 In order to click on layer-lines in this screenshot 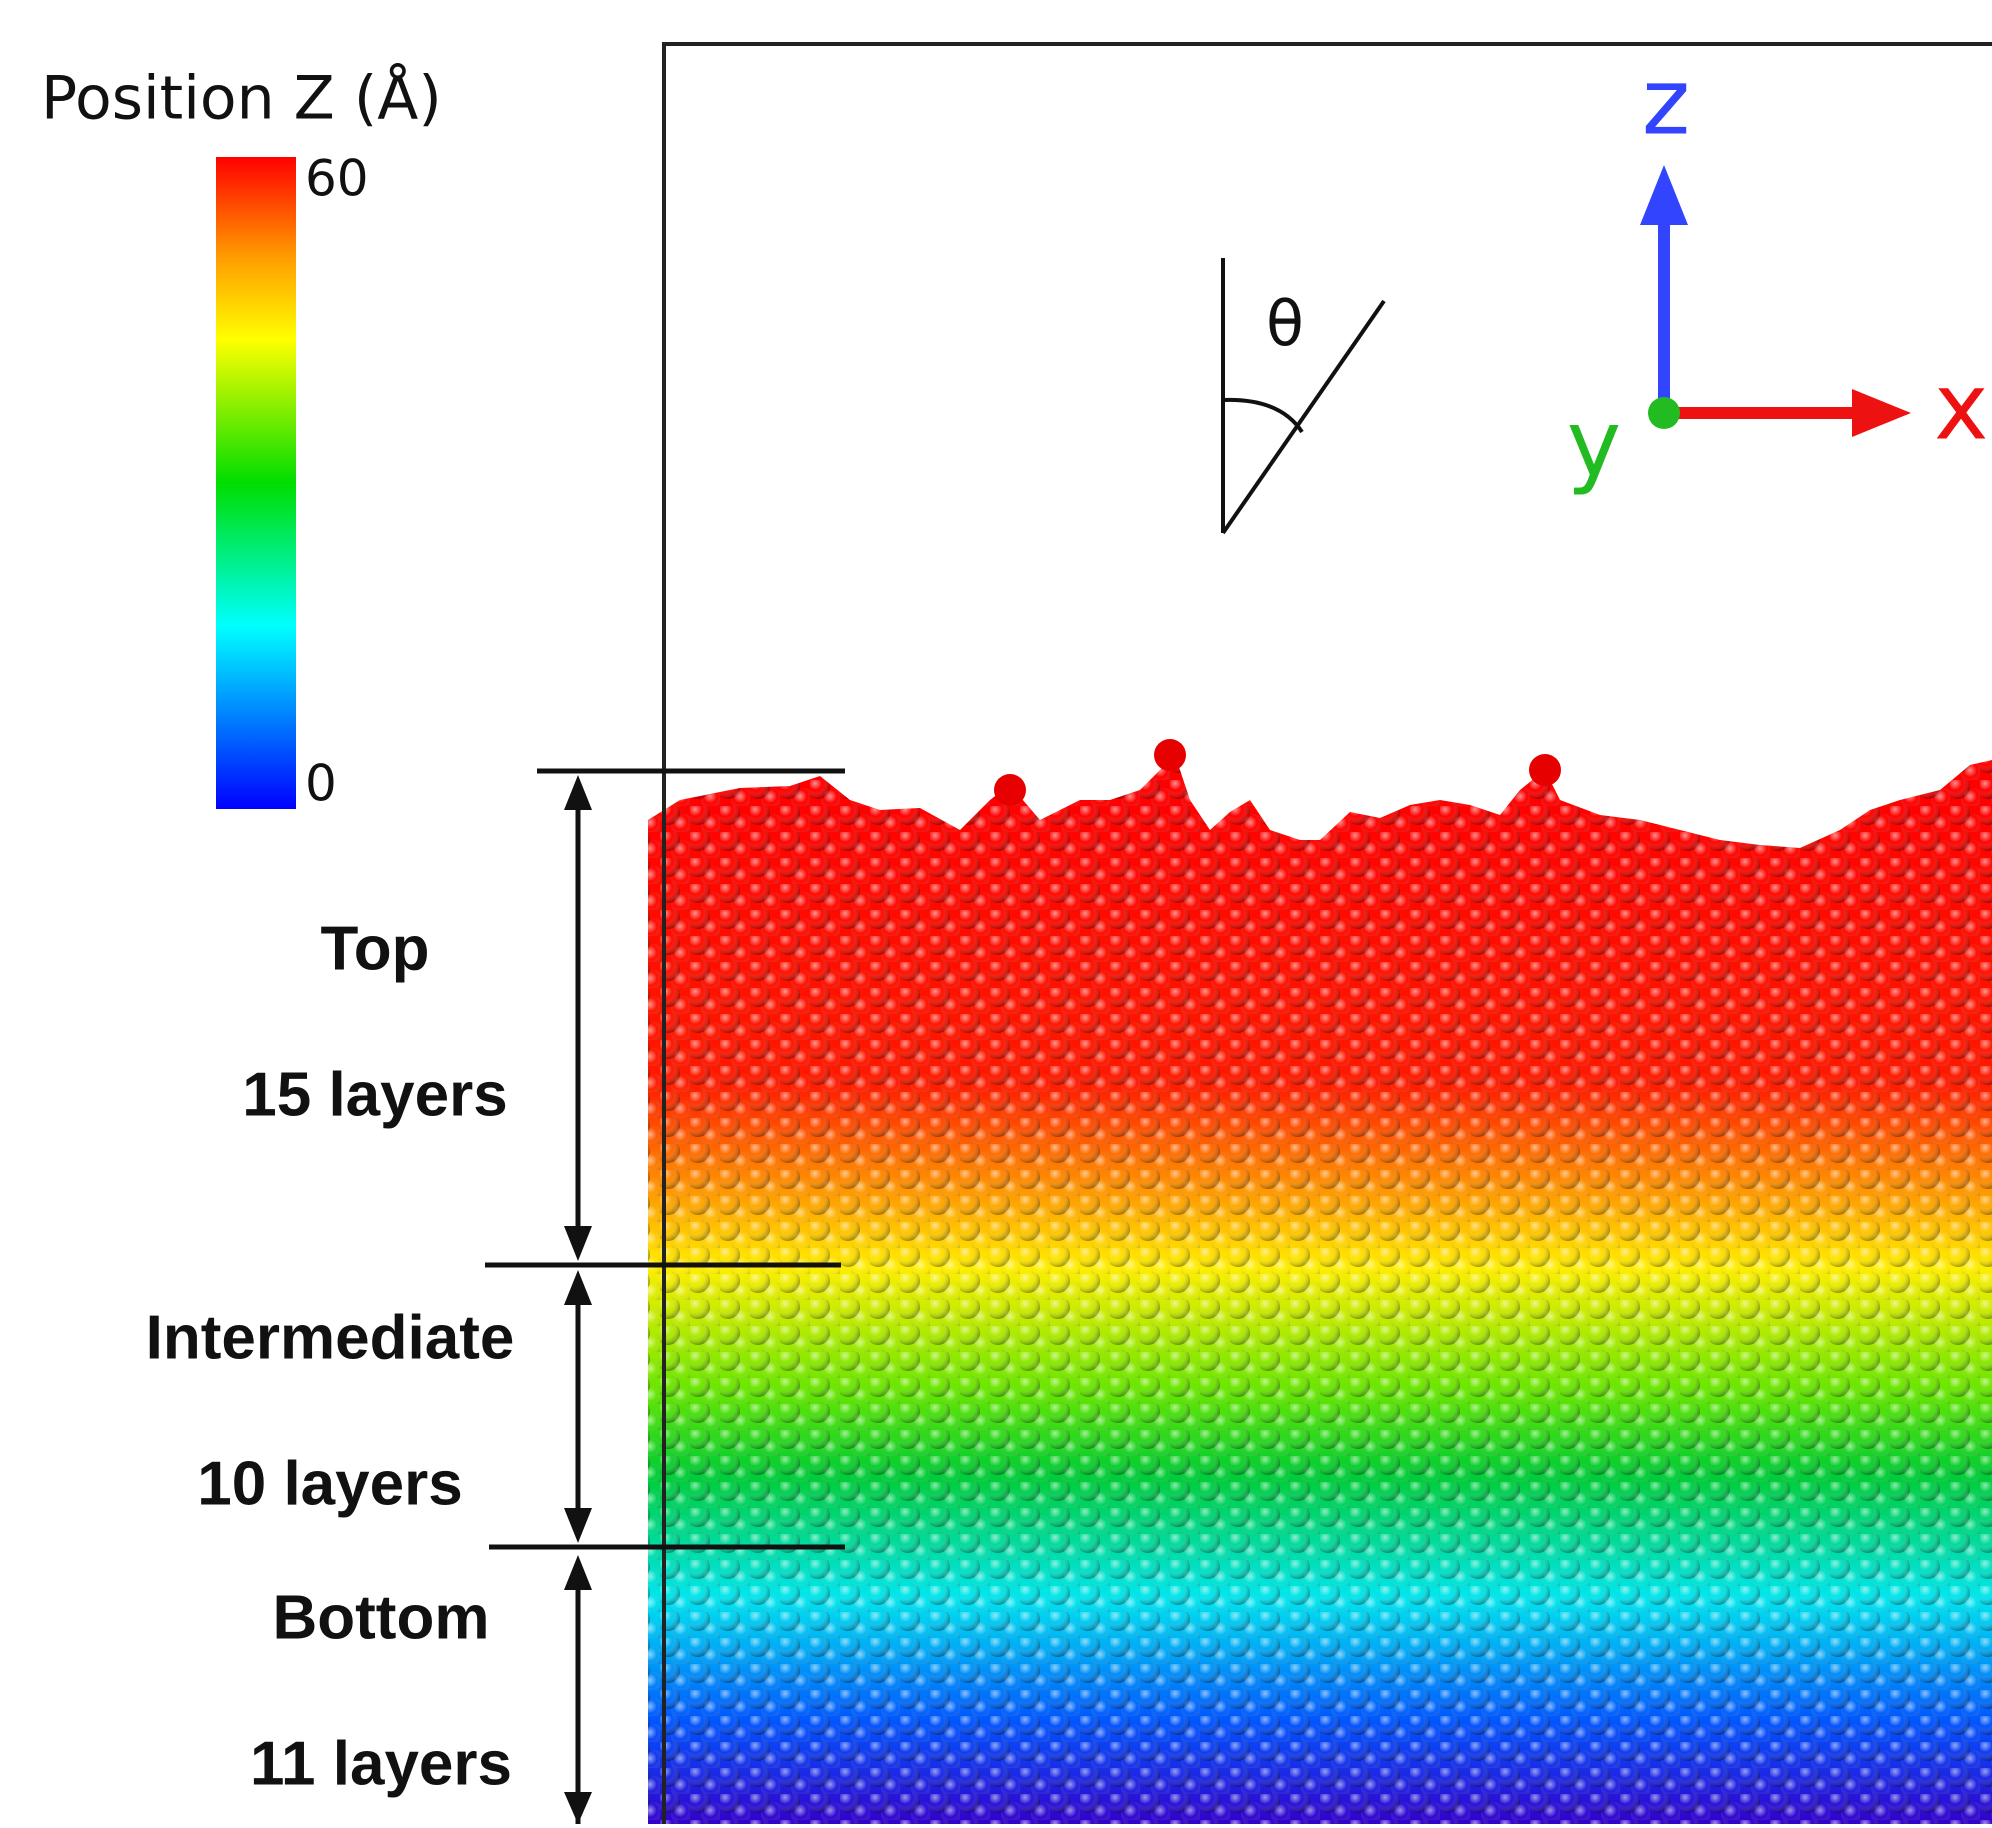, I will do `click(665, 1159)`.